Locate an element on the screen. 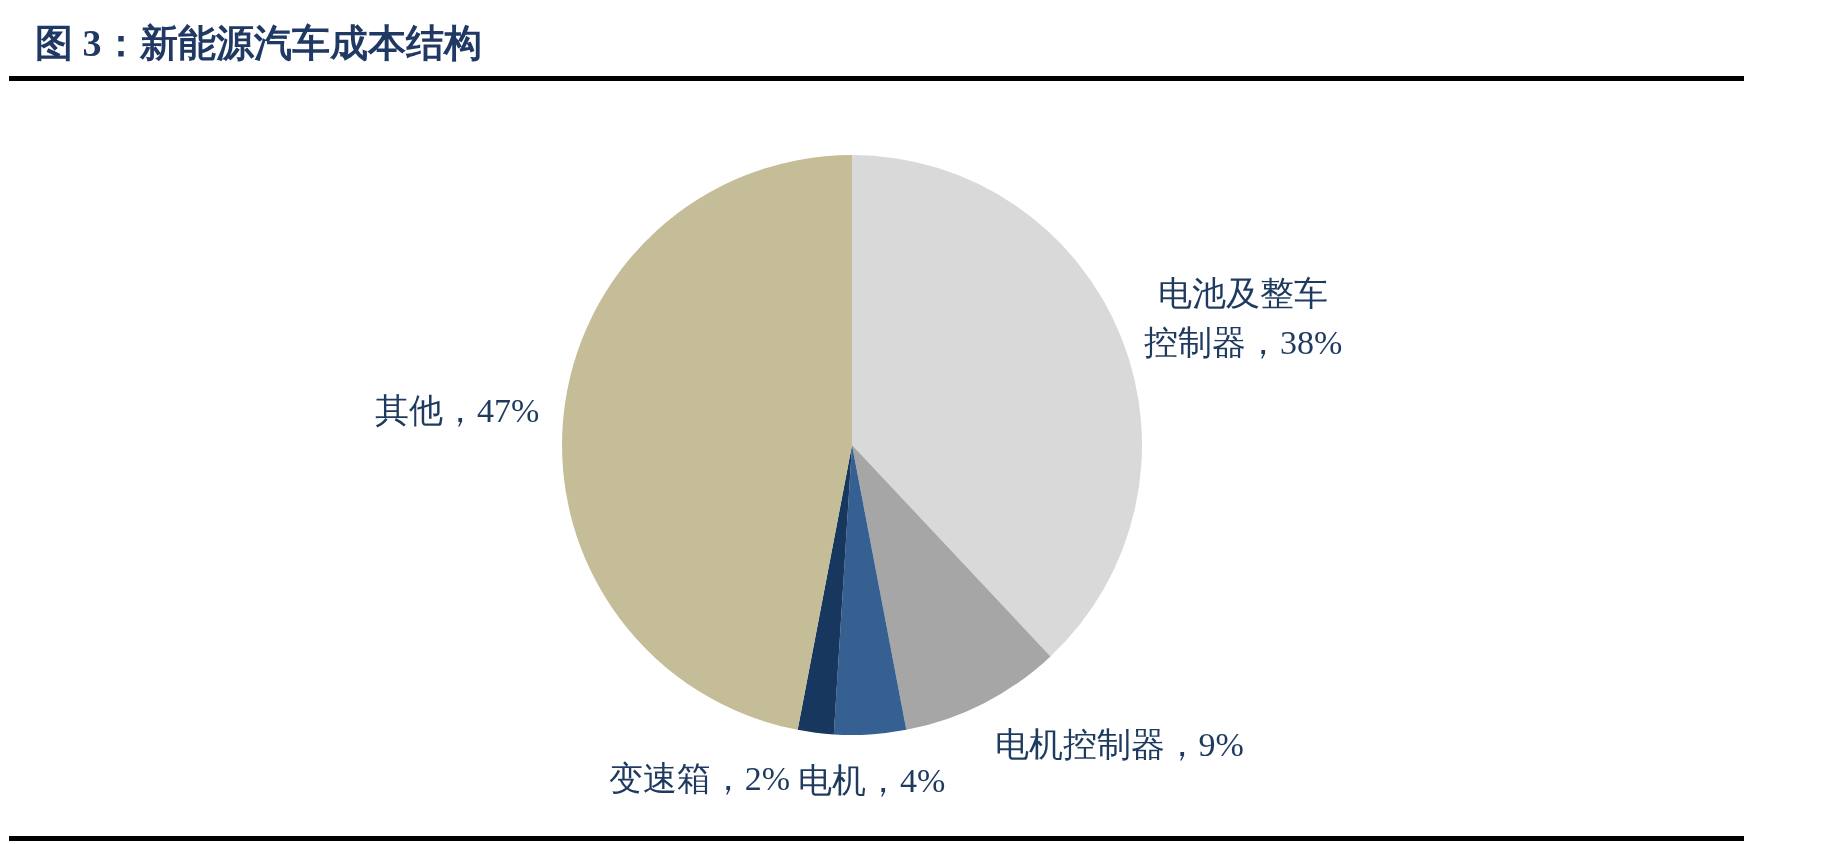 The width and height of the screenshot is (1823, 844). slice-label: 电机控制器，9% is located at coordinates (1119, 744).